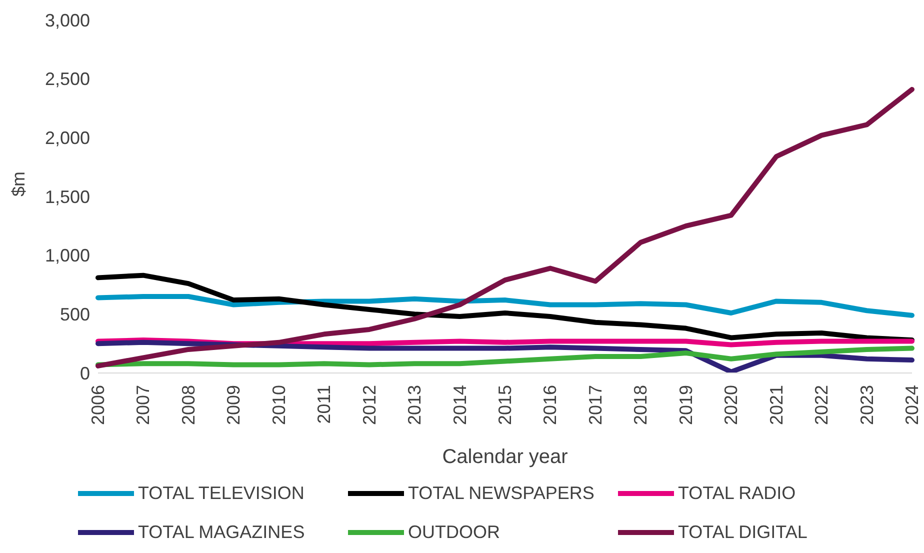 Image resolution: width=924 pixels, height=553 pixels. Describe the element at coordinates (866, 405) in the screenshot. I see `x-tick-label: 2023` at that location.